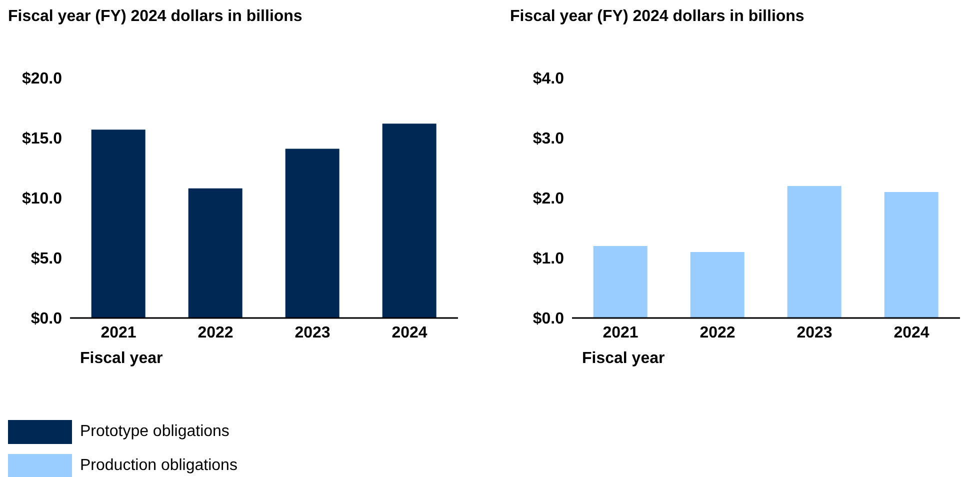 This screenshot has height=477, width=963. I want to click on y-tick-label: $20.0, so click(42, 79).